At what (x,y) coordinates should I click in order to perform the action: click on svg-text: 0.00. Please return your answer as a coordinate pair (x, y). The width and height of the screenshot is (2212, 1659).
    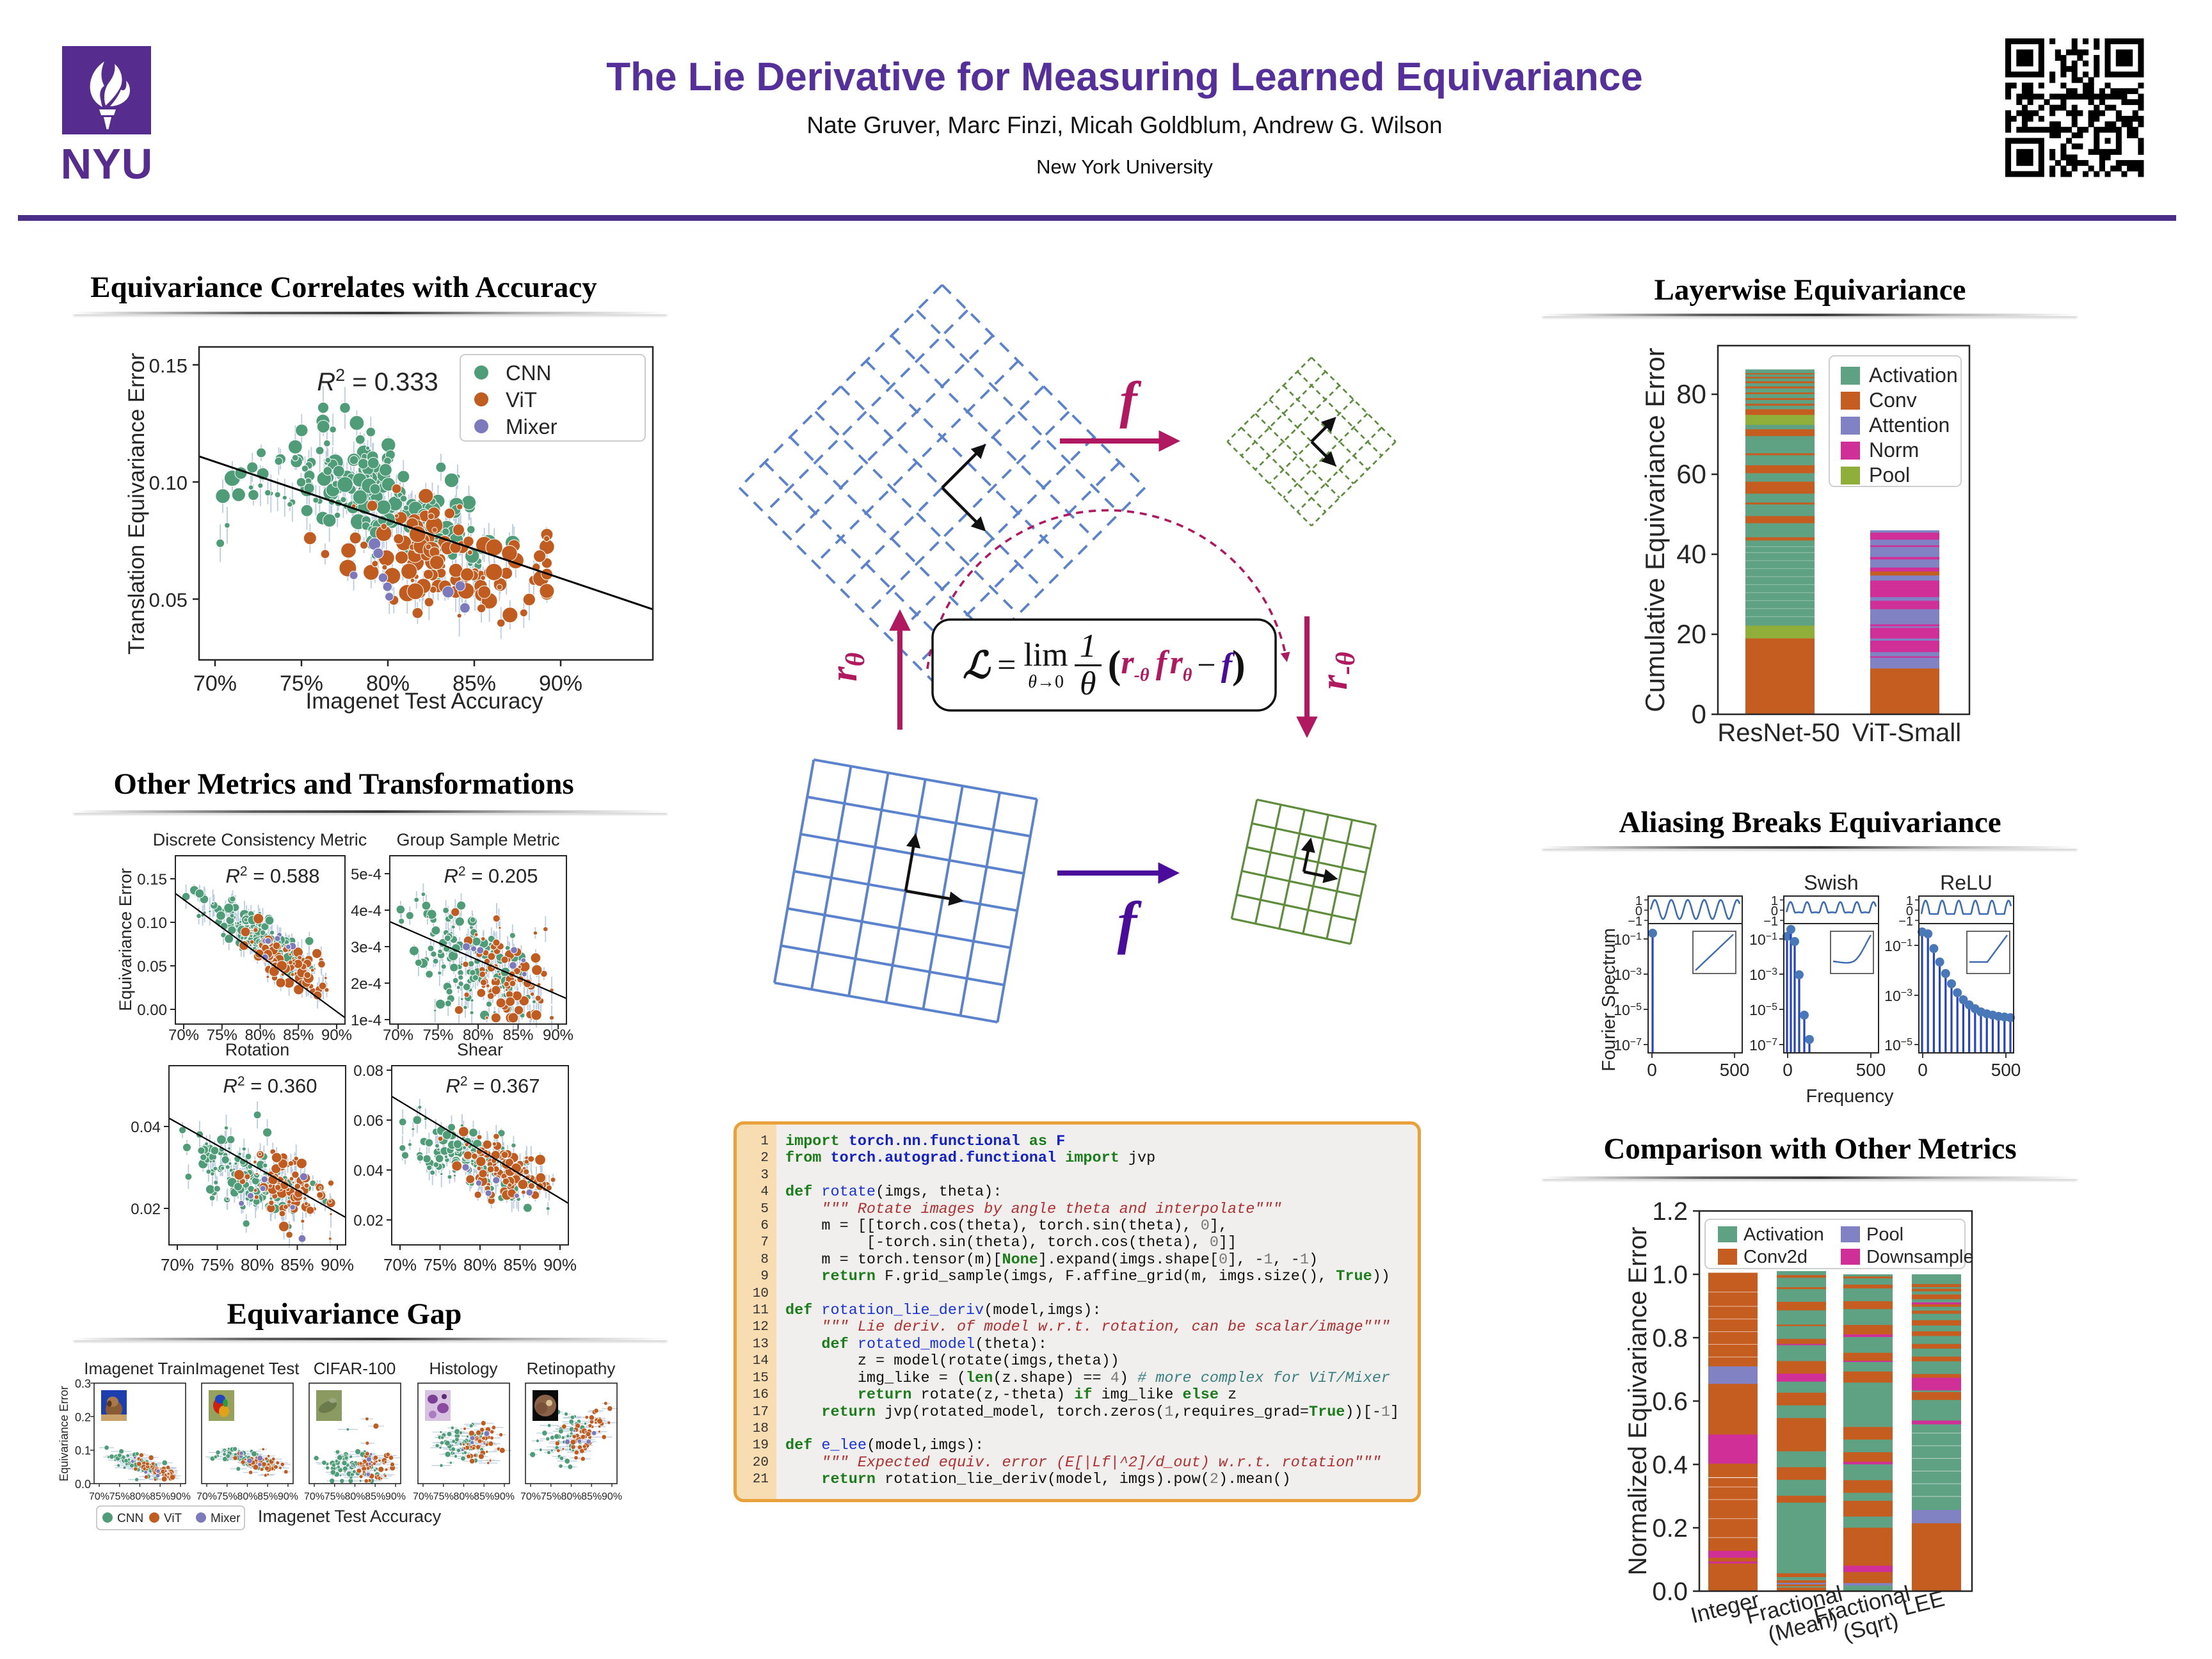
    Looking at the image, I should click on (152, 1010).